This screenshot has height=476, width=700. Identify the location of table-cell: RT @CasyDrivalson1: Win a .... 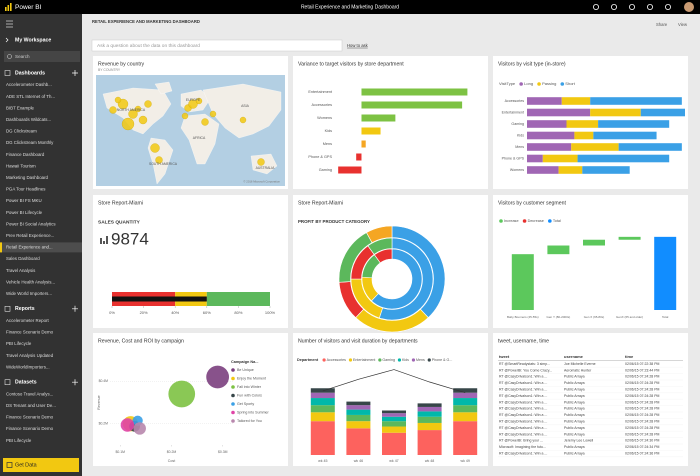
(523, 434).